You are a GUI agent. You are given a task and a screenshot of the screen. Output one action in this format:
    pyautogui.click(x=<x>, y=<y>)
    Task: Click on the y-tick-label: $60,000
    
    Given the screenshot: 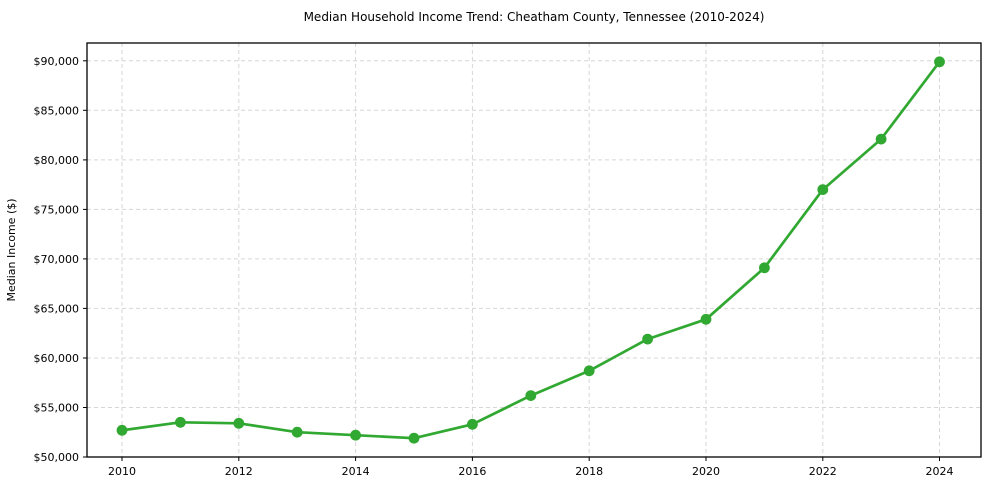 What is the action you would take?
    pyautogui.click(x=57, y=358)
    